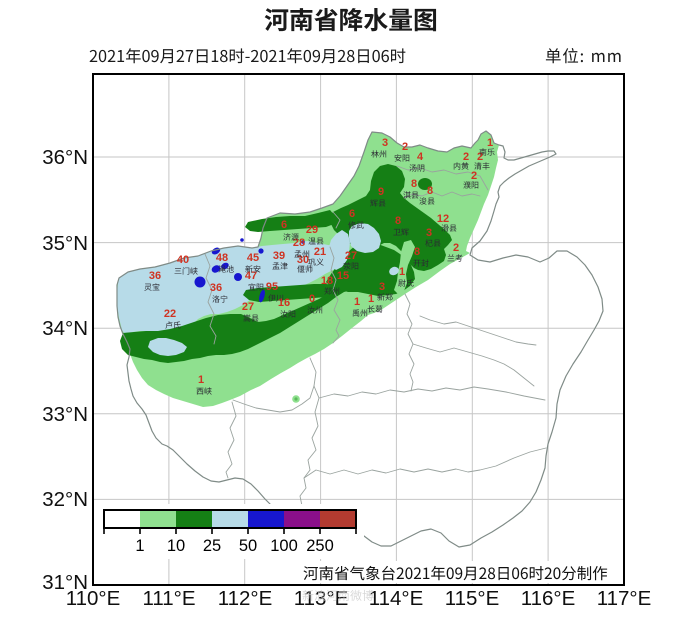  What do you see at coordinates (443, 219) in the screenshot?
I see `svg-text: 12` at bounding box center [443, 219].